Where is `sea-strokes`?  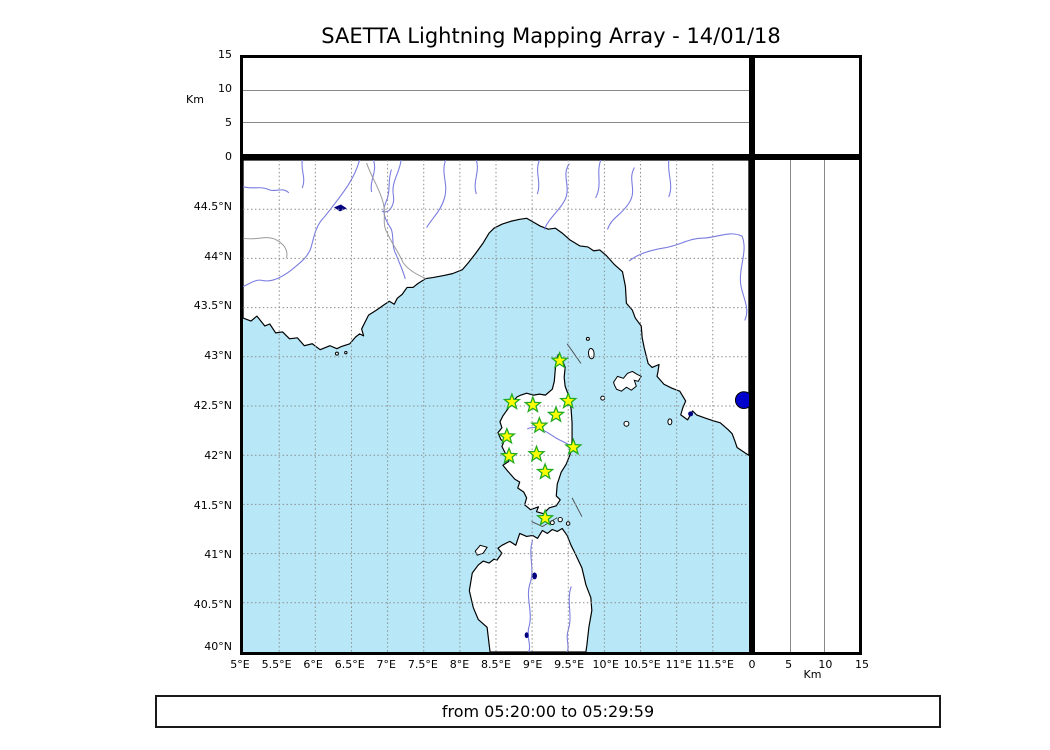
sea-strokes is located at coordinates (557, 435).